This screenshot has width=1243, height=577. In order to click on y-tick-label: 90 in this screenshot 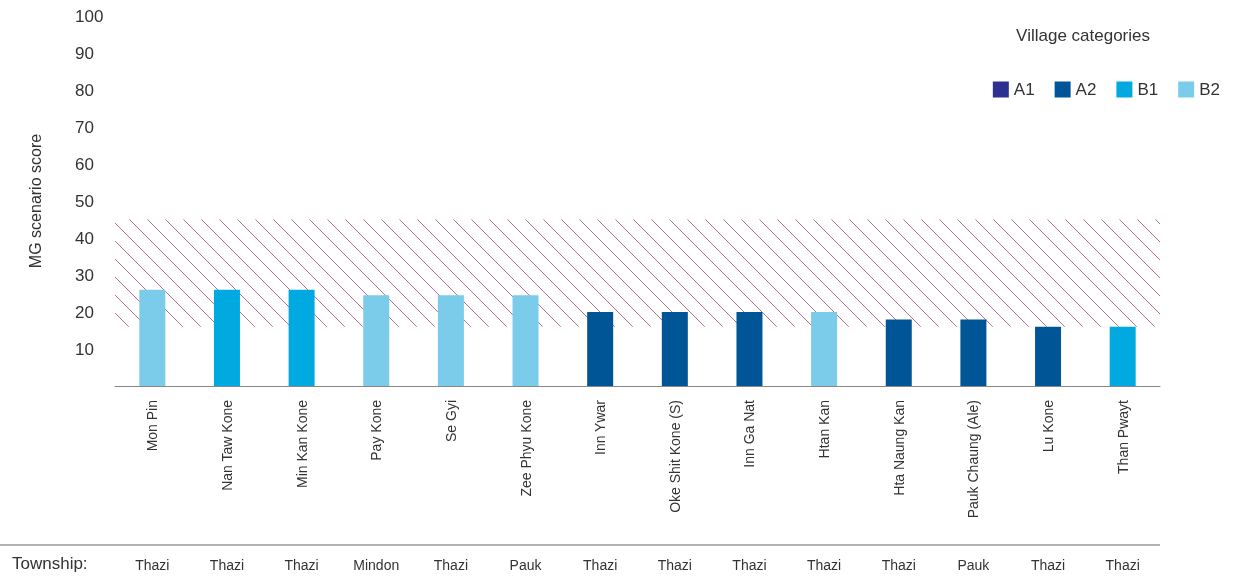, I will do `click(84, 53)`.